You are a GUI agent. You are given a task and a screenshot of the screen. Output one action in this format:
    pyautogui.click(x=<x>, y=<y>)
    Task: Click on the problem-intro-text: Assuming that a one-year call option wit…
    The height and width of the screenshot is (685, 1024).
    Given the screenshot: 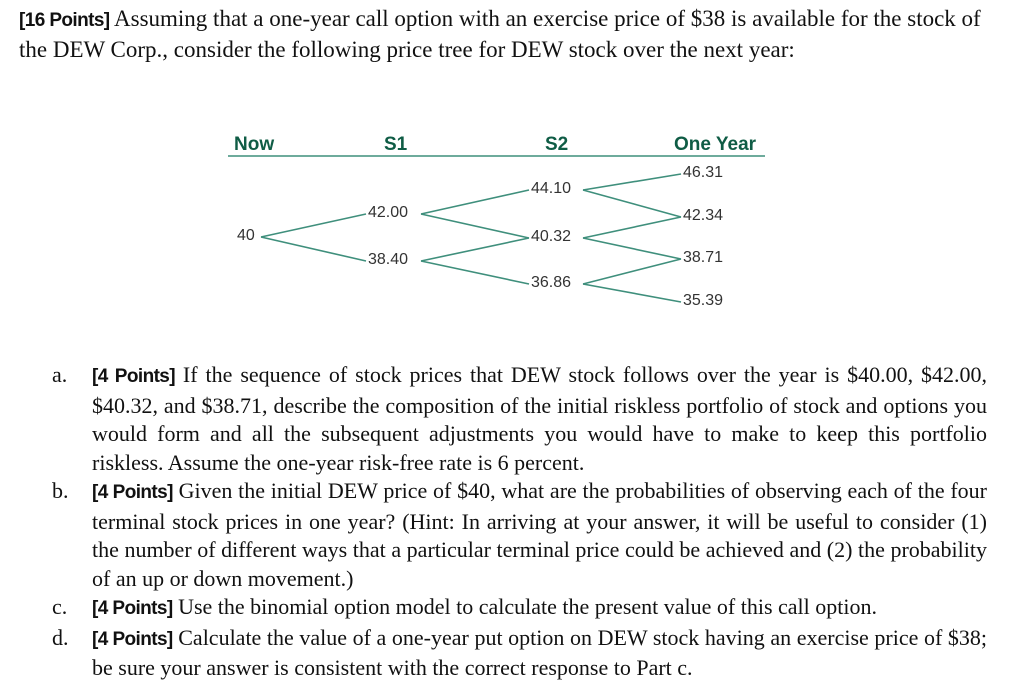 What is the action you would take?
    pyautogui.click(x=500, y=34)
    